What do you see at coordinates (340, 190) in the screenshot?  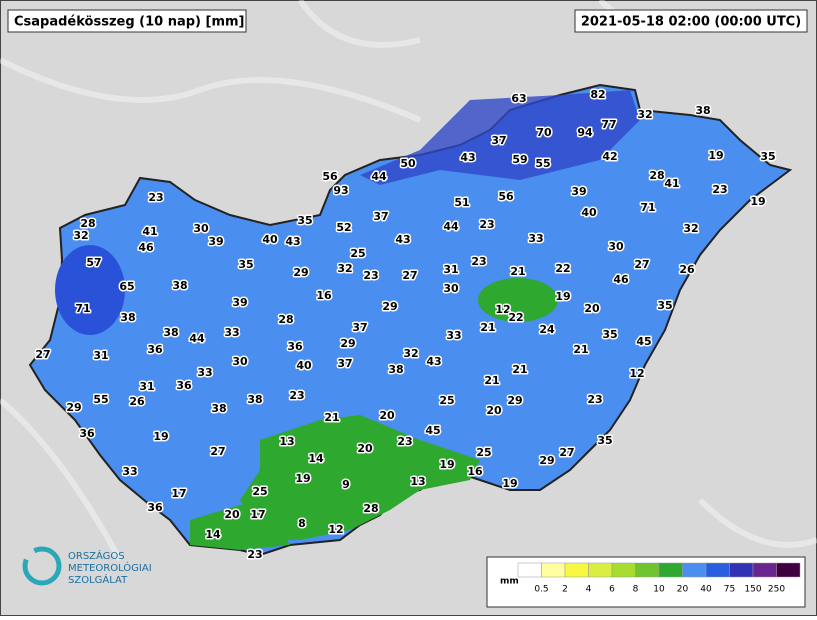 I see `station-value: 93` at bounding box center [340, 190].